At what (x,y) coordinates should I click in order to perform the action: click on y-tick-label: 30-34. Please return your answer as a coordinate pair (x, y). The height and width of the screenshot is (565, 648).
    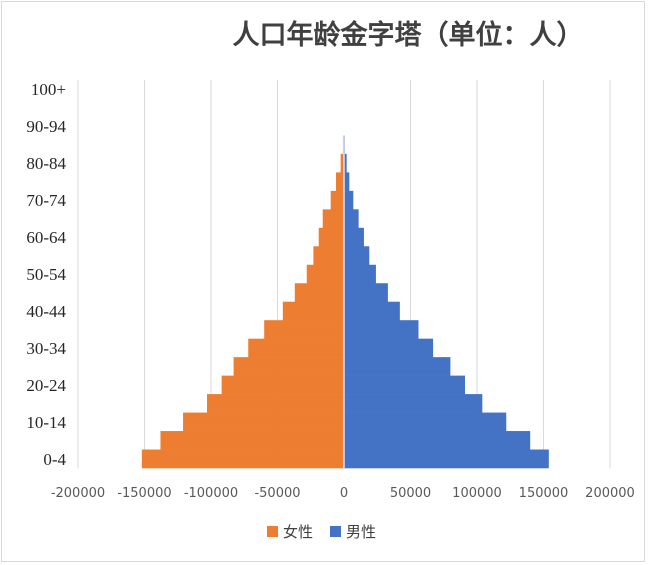
    Looking at the image, I should click on (46, 348).